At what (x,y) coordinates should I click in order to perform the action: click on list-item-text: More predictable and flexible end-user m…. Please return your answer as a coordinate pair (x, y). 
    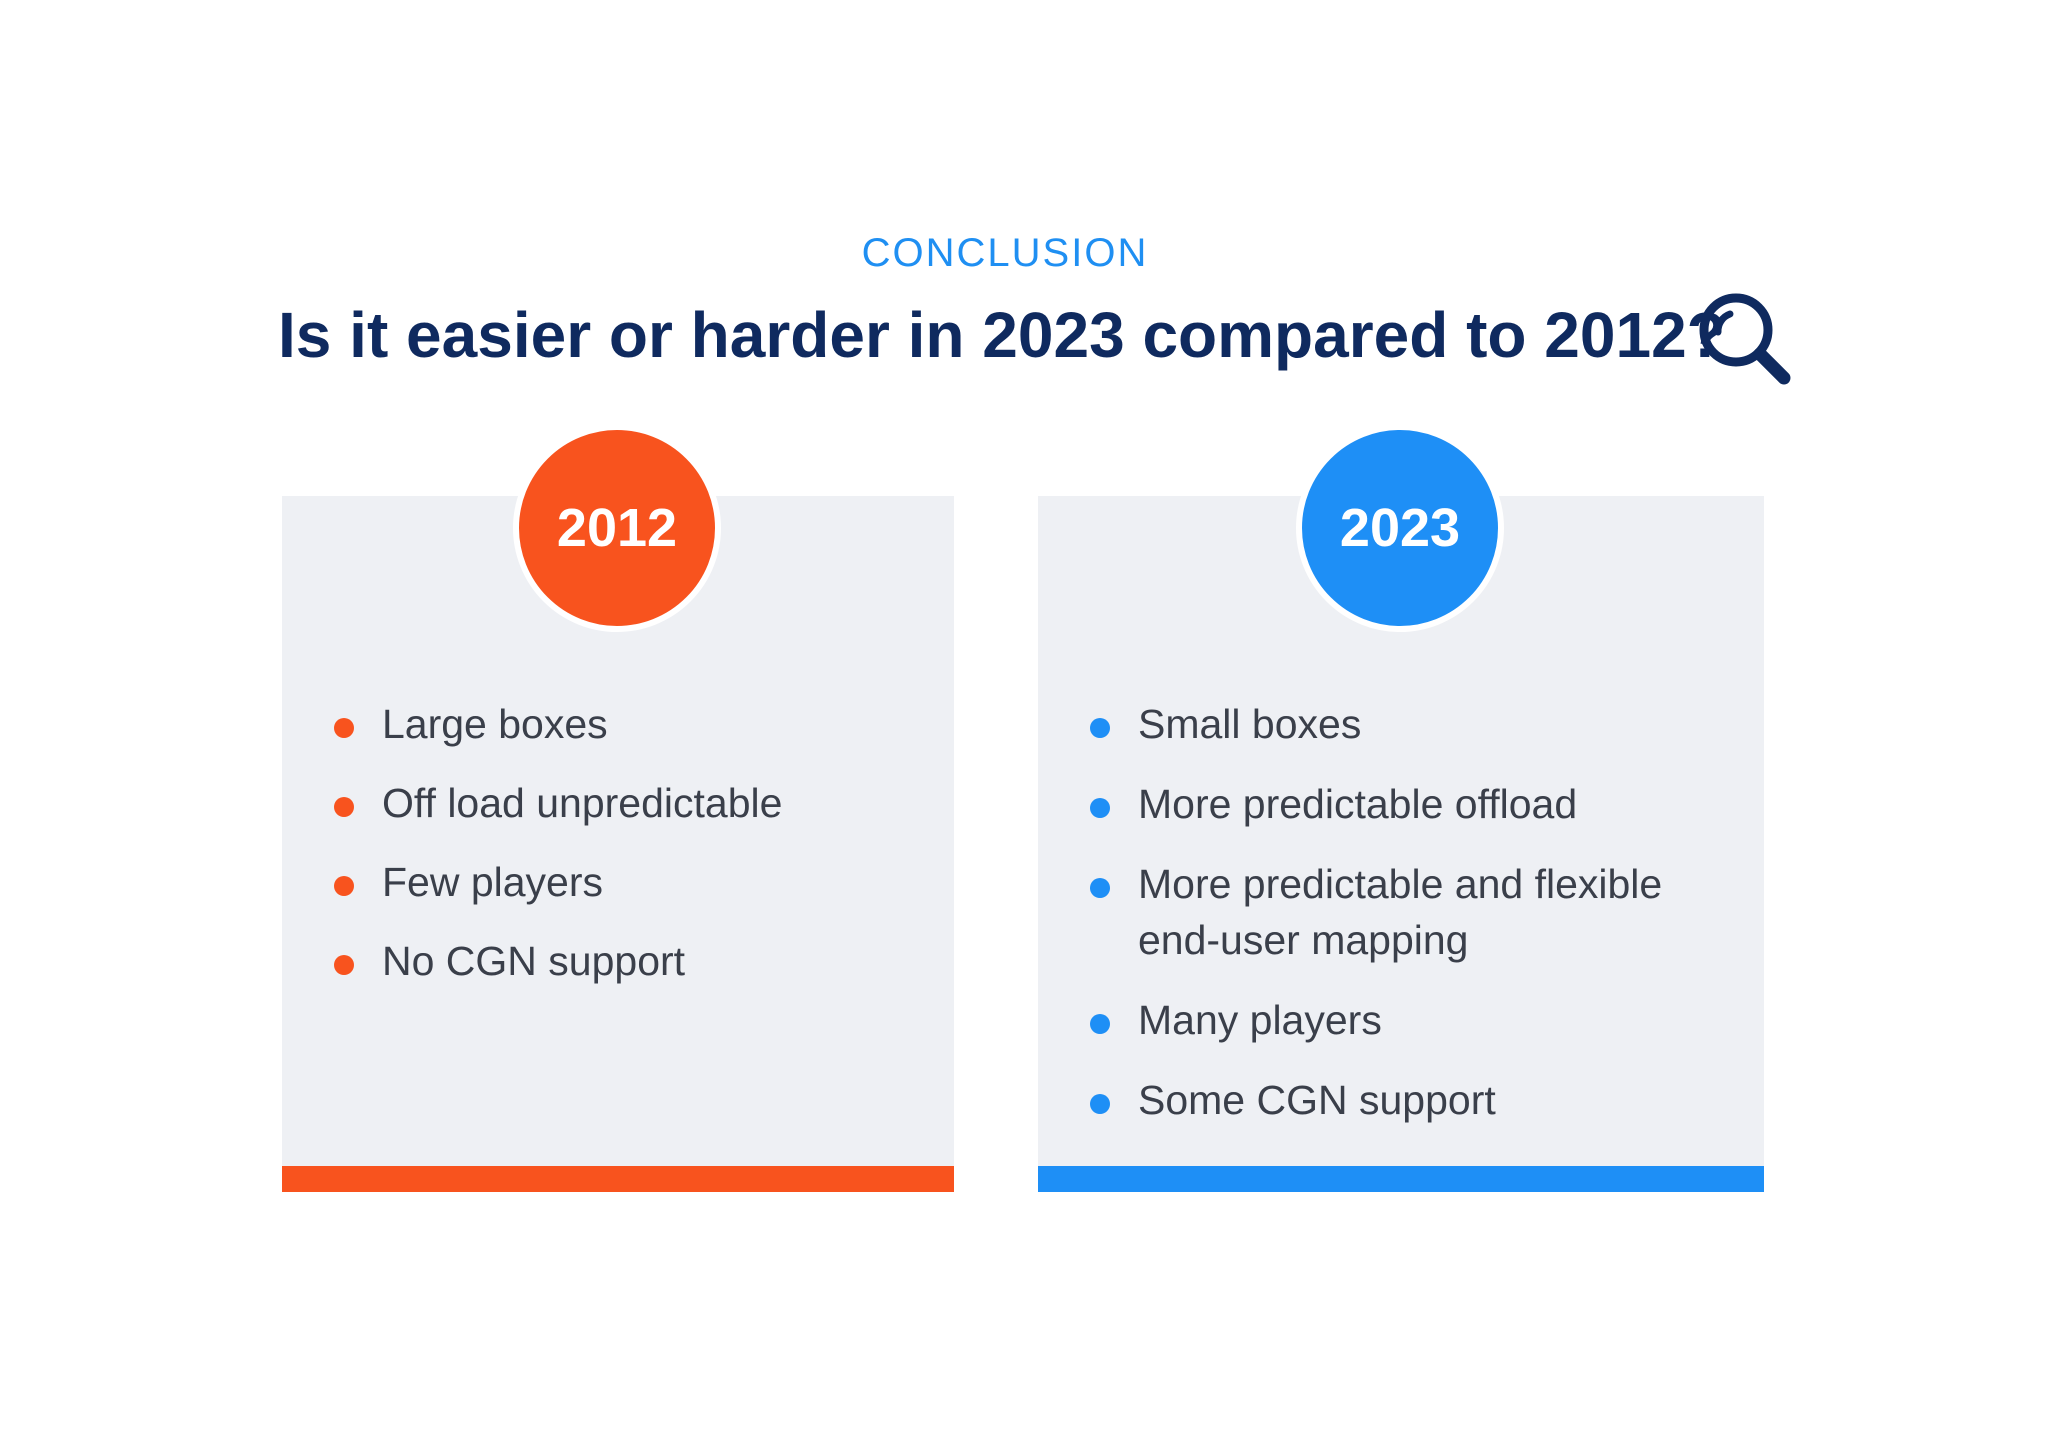
    Looking at the image, I should click on (1400, 912).